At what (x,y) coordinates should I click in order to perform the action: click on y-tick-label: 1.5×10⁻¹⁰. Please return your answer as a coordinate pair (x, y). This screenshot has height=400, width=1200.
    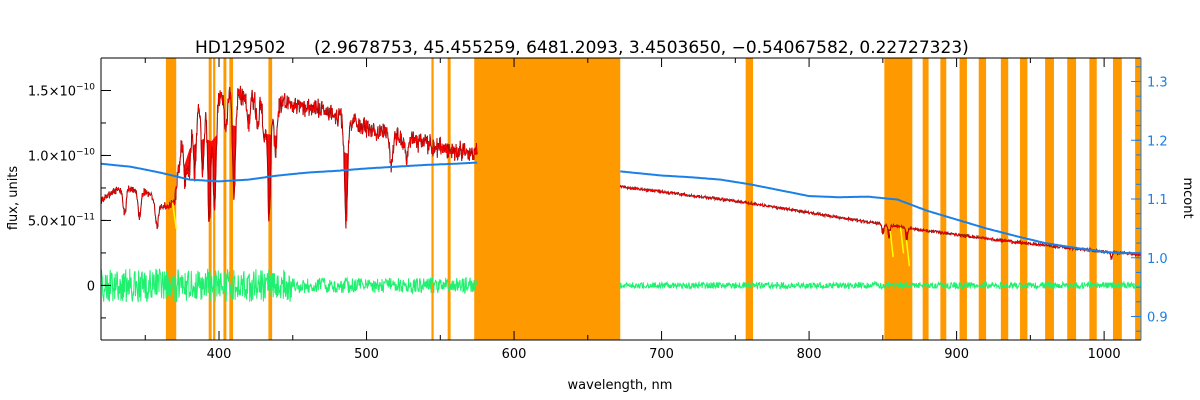
    Looking at the image, I should click on (61, 90).